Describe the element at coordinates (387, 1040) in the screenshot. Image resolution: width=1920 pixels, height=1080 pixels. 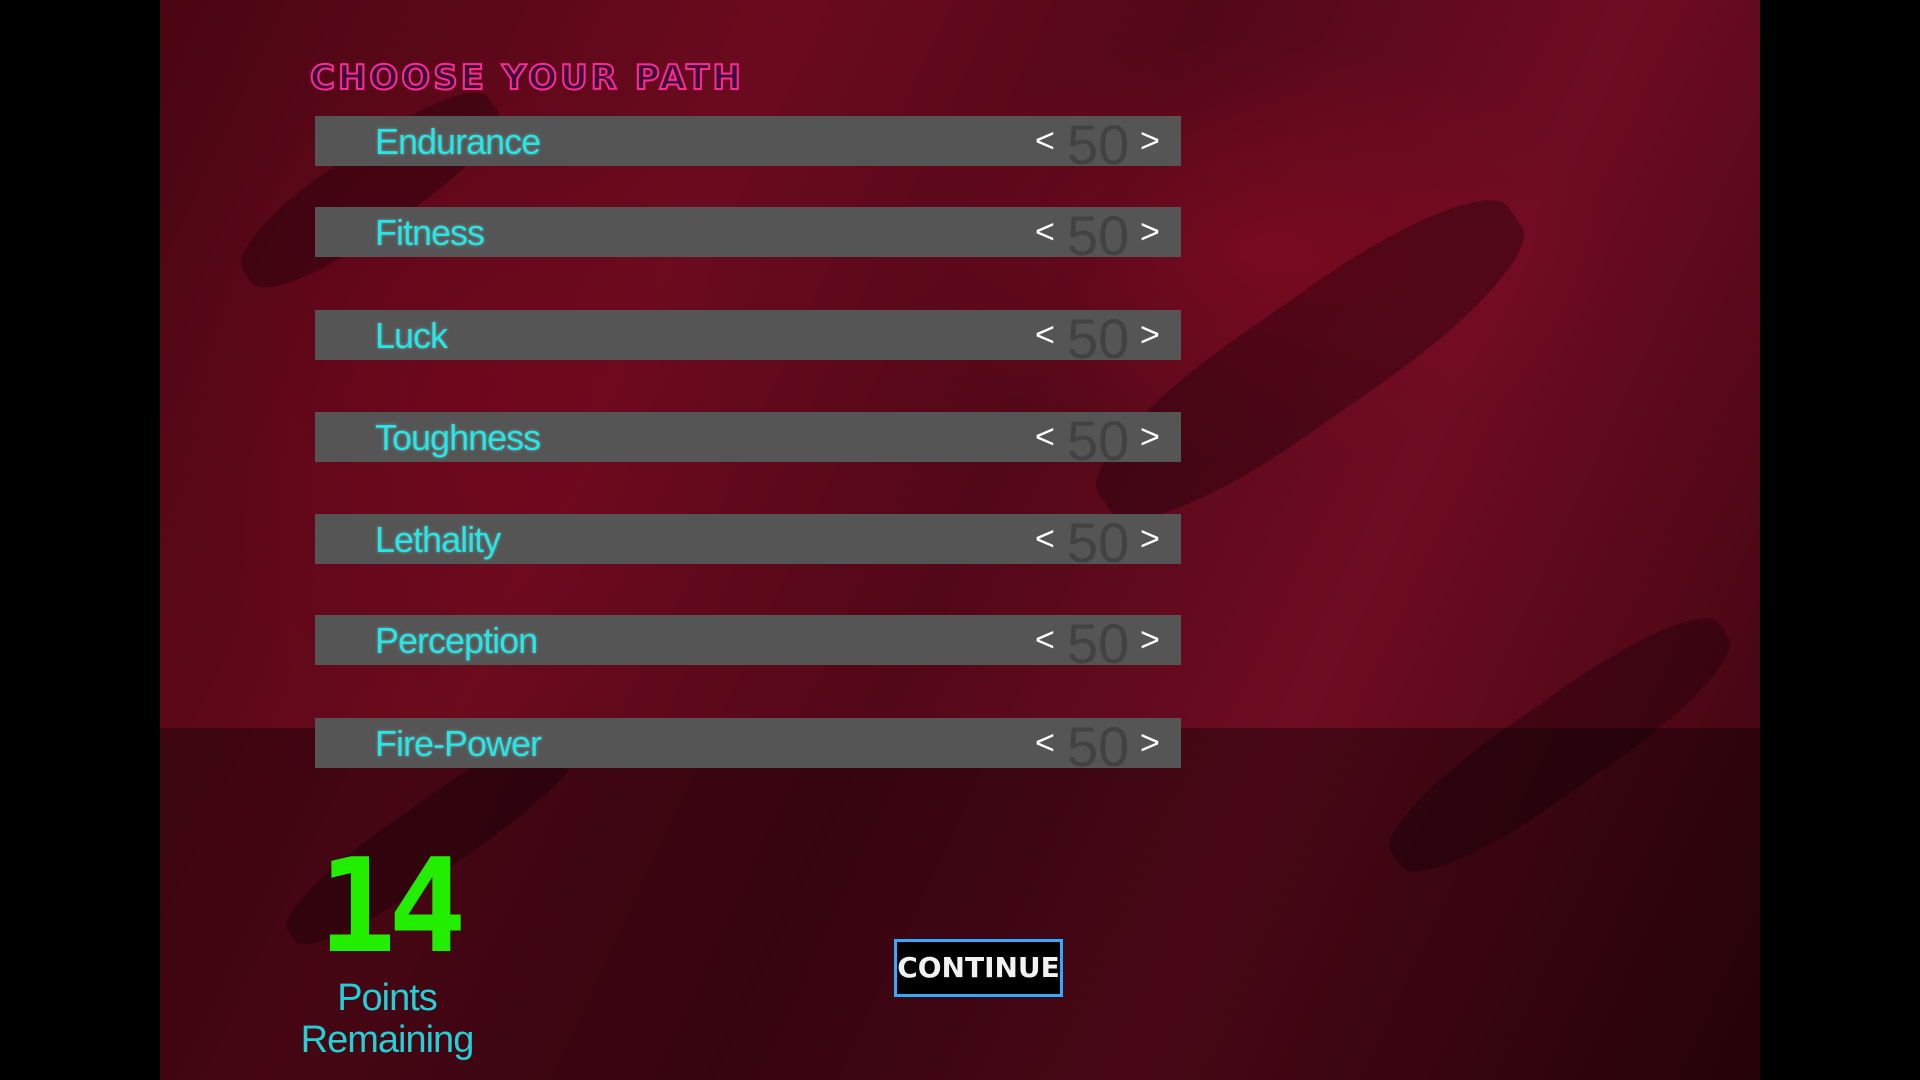
I see `points-label-line2: Remaining` at that location.